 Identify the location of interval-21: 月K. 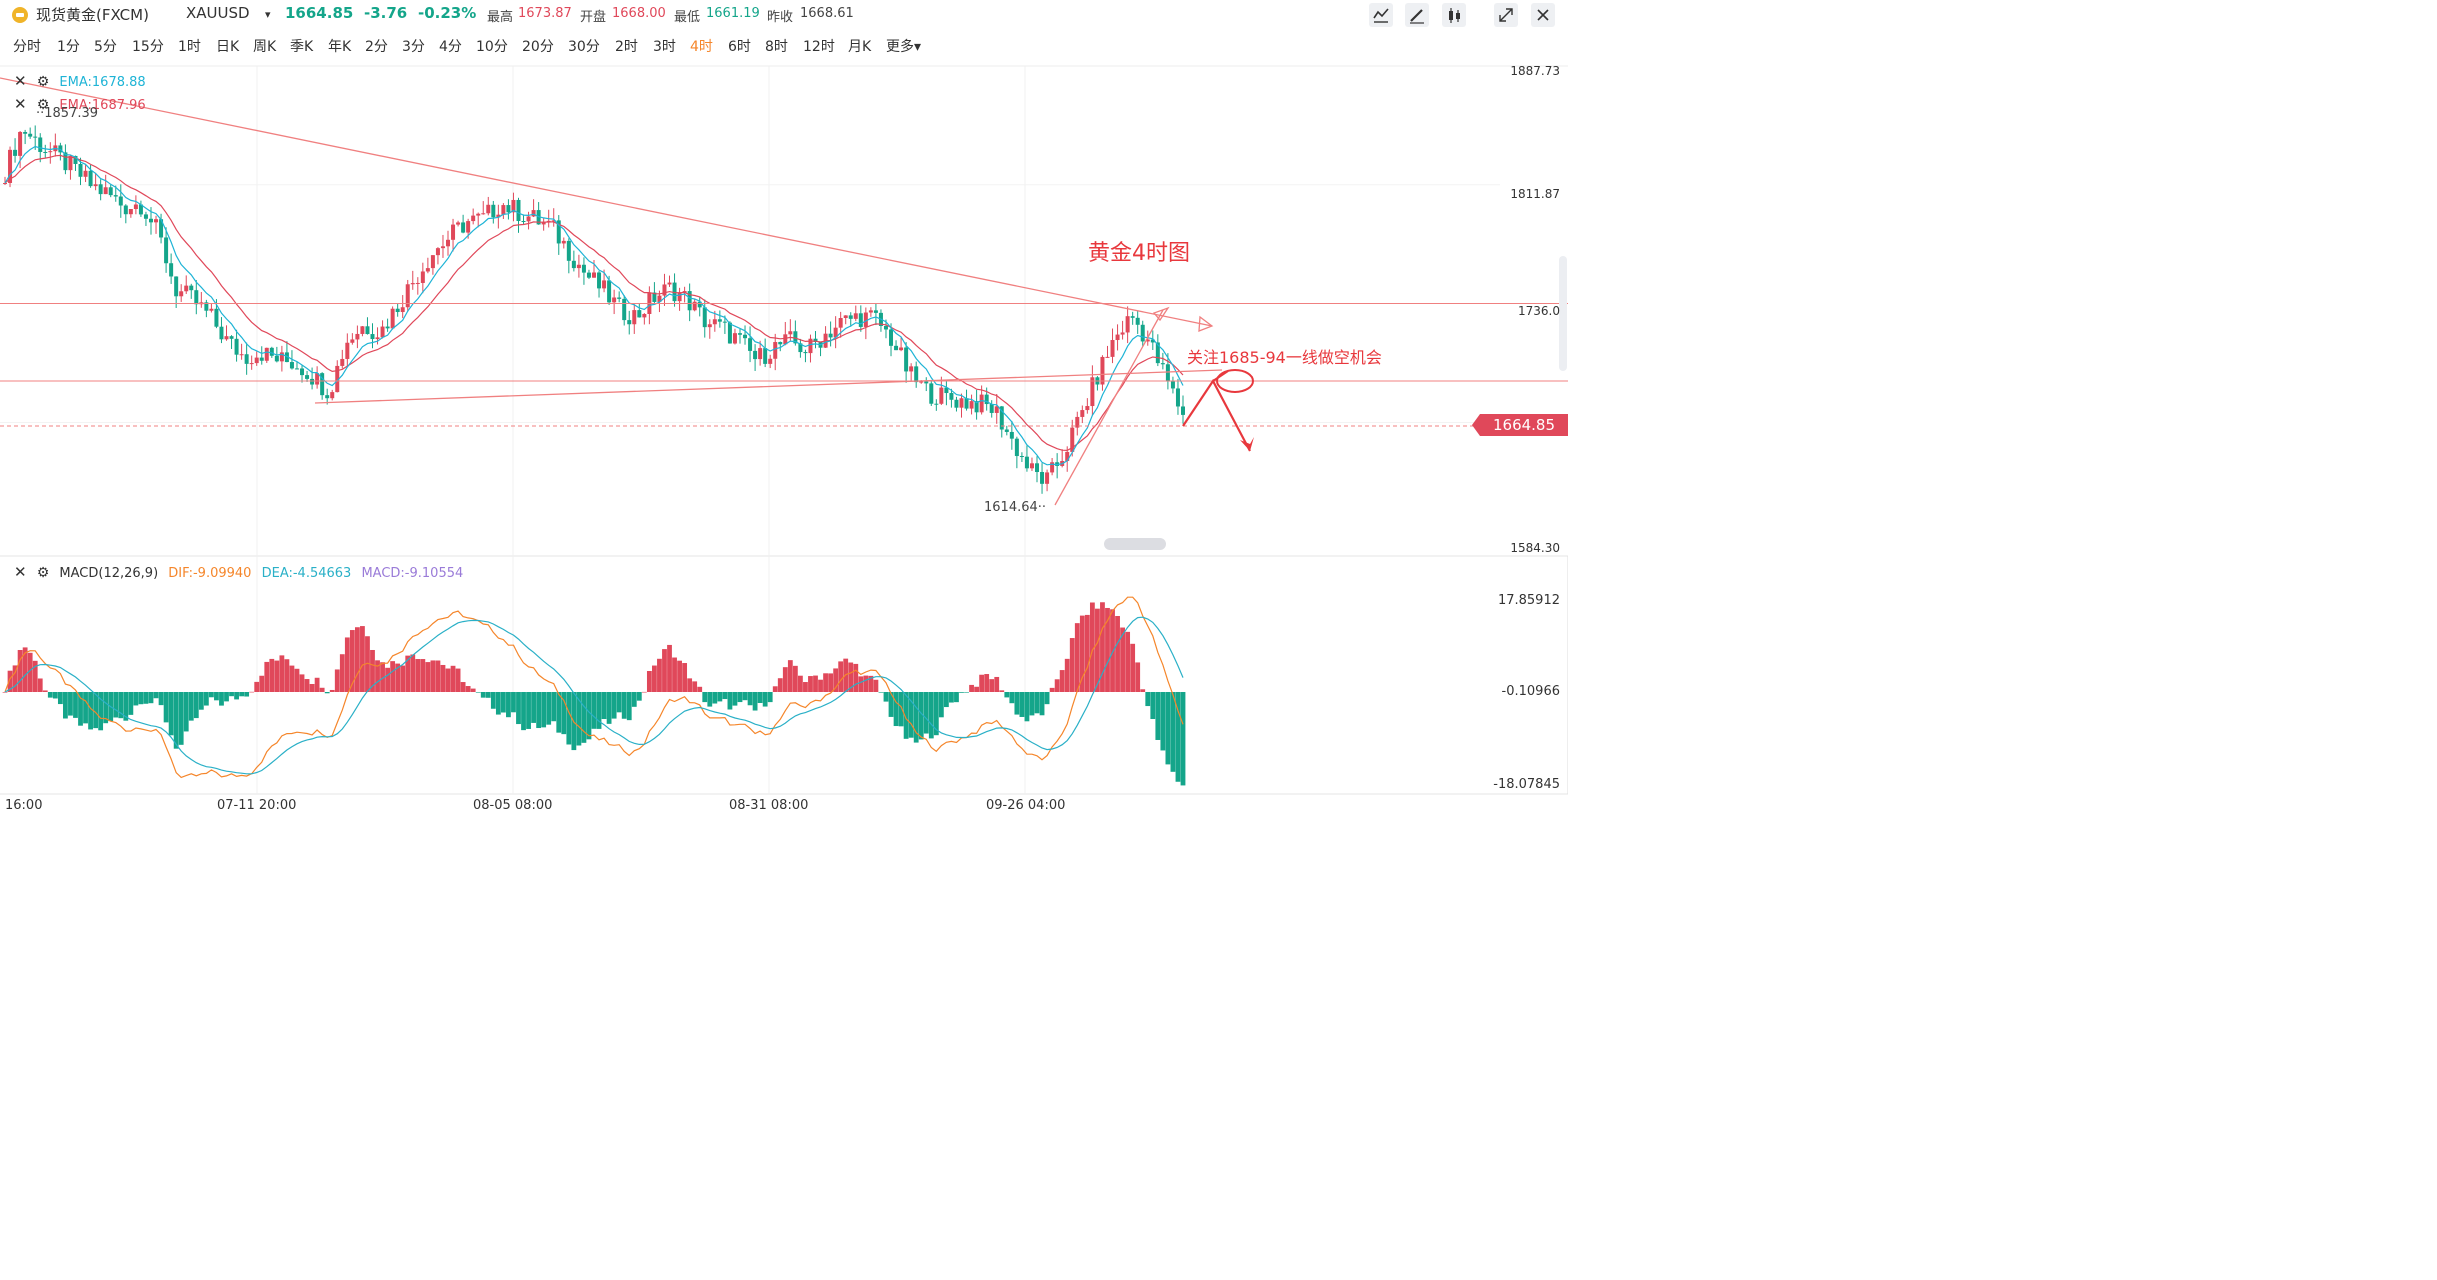
(860, 47).